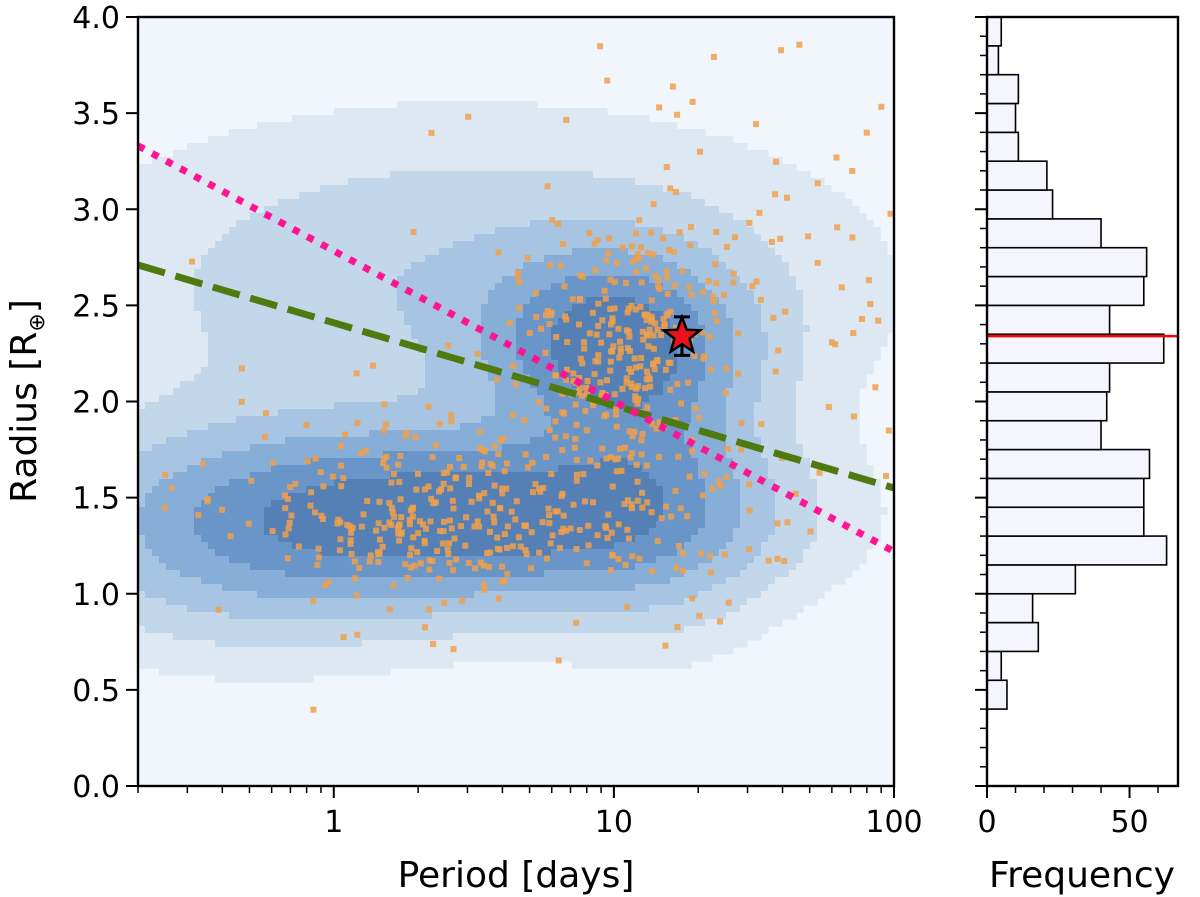 The image size is (1200, 897). What do you see at coordinates (96, 18) in the screenshot?
I see `y-tick-label: 4.0` at bounding box center [96, 18].